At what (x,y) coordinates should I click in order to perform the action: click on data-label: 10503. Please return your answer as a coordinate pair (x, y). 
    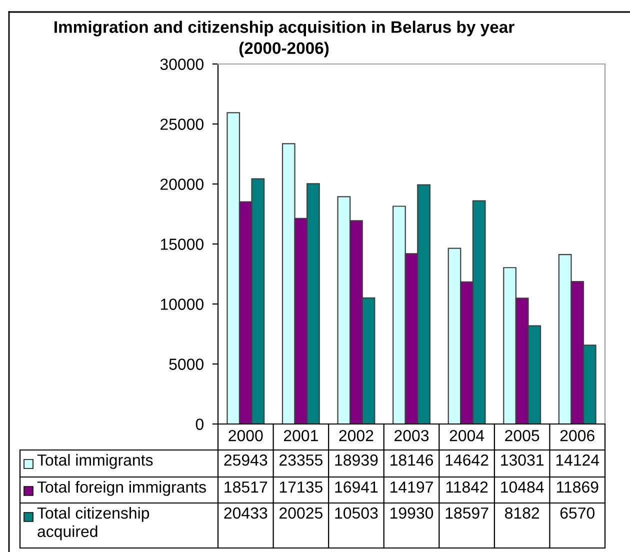
    Looking at the image, I should click on (356, 513).